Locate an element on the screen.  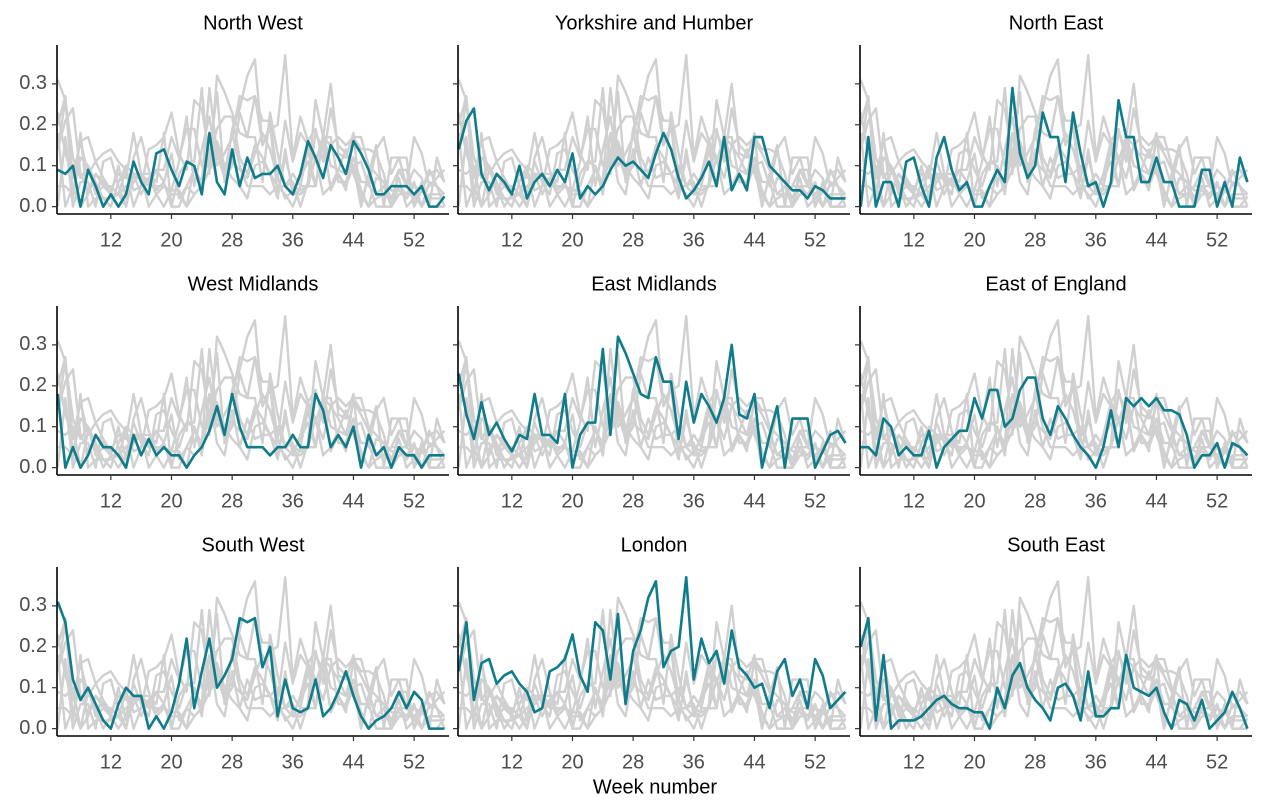
panel: North West 12 20 28 36 44 52 0.0 0.1 0.2 0.3 is located at coordinates (234, 131).